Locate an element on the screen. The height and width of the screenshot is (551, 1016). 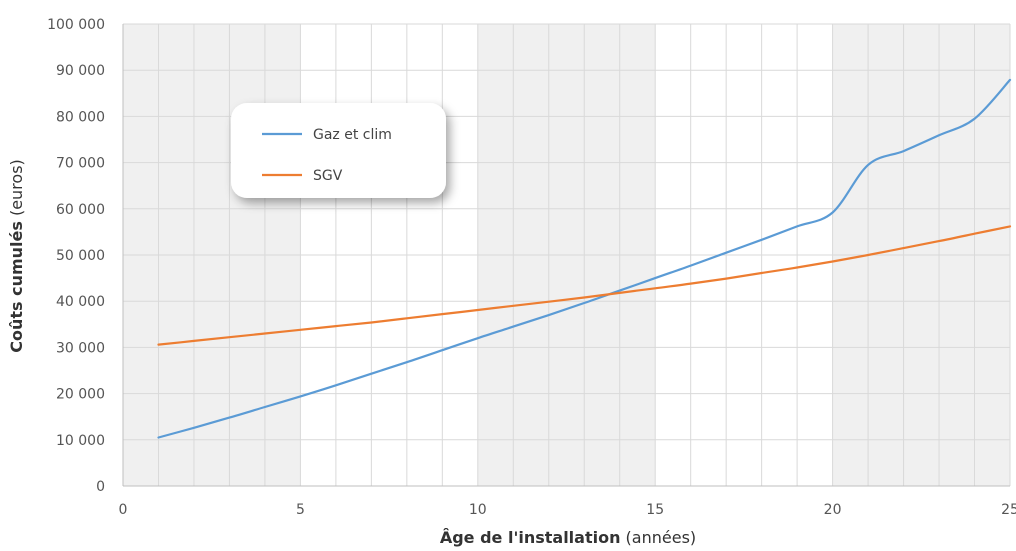
x-axis-title-rest: (années) is located at coordinates (658, 537).